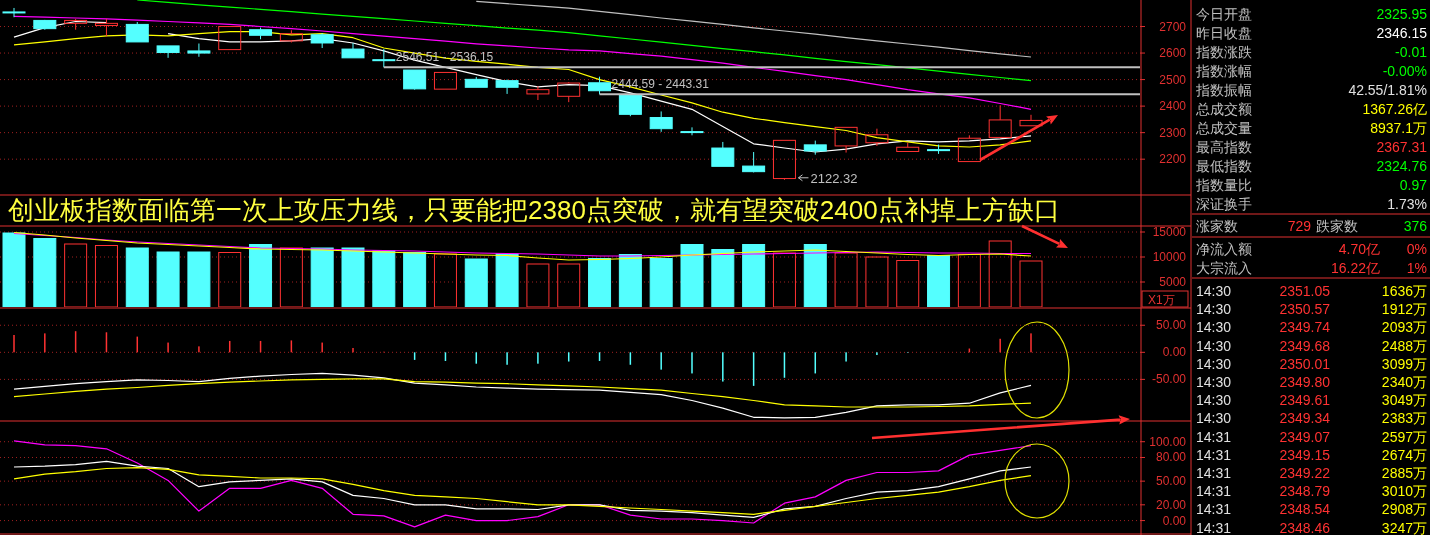  I want to click on text: 3247万, so click(1404, 527).